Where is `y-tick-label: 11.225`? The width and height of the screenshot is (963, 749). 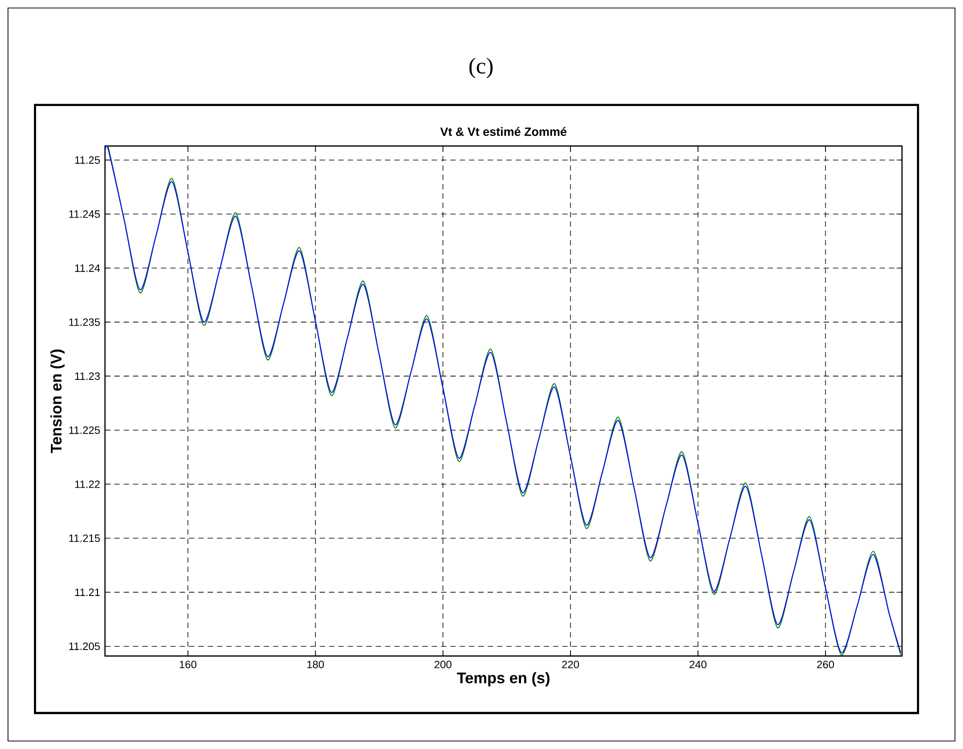
y-tick-label: 11.225 is located at coordinates (84, 430).